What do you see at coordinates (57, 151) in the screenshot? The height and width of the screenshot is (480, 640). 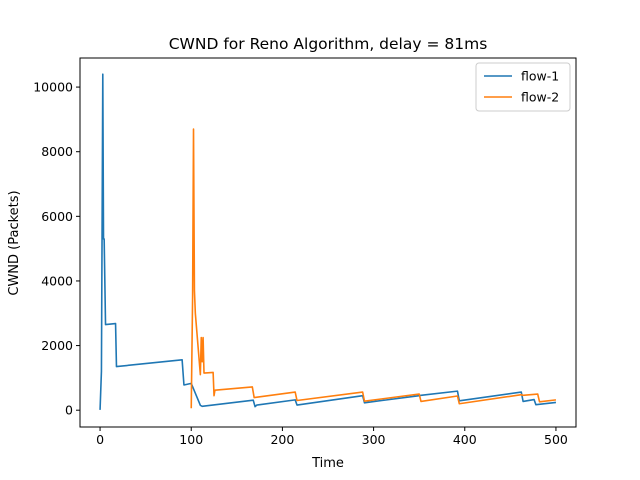 I see `y-tick-label: 8000` at bounding box center [57, 151].